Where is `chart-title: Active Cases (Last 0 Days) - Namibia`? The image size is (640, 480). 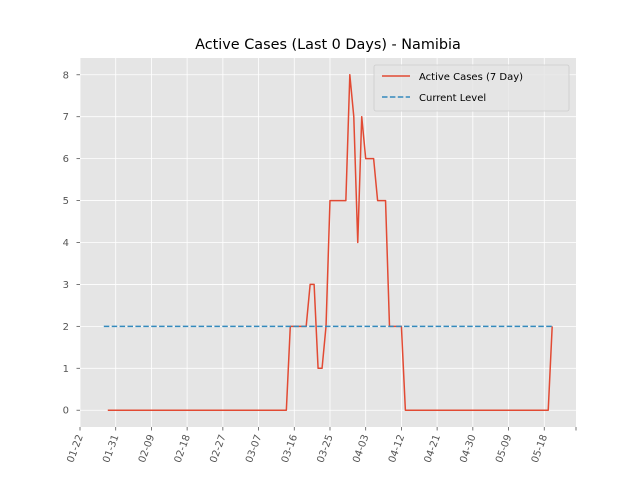
chart-title: Active Cases (Last 0 Days) - Namibia is located at coordinates (328, 45).